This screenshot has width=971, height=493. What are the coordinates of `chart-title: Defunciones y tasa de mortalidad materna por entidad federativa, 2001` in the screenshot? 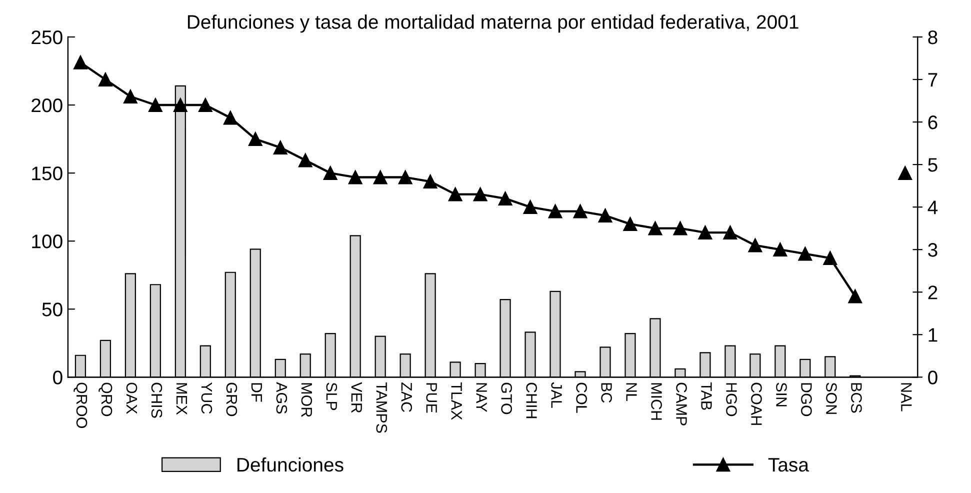 It's located at (493, 23).